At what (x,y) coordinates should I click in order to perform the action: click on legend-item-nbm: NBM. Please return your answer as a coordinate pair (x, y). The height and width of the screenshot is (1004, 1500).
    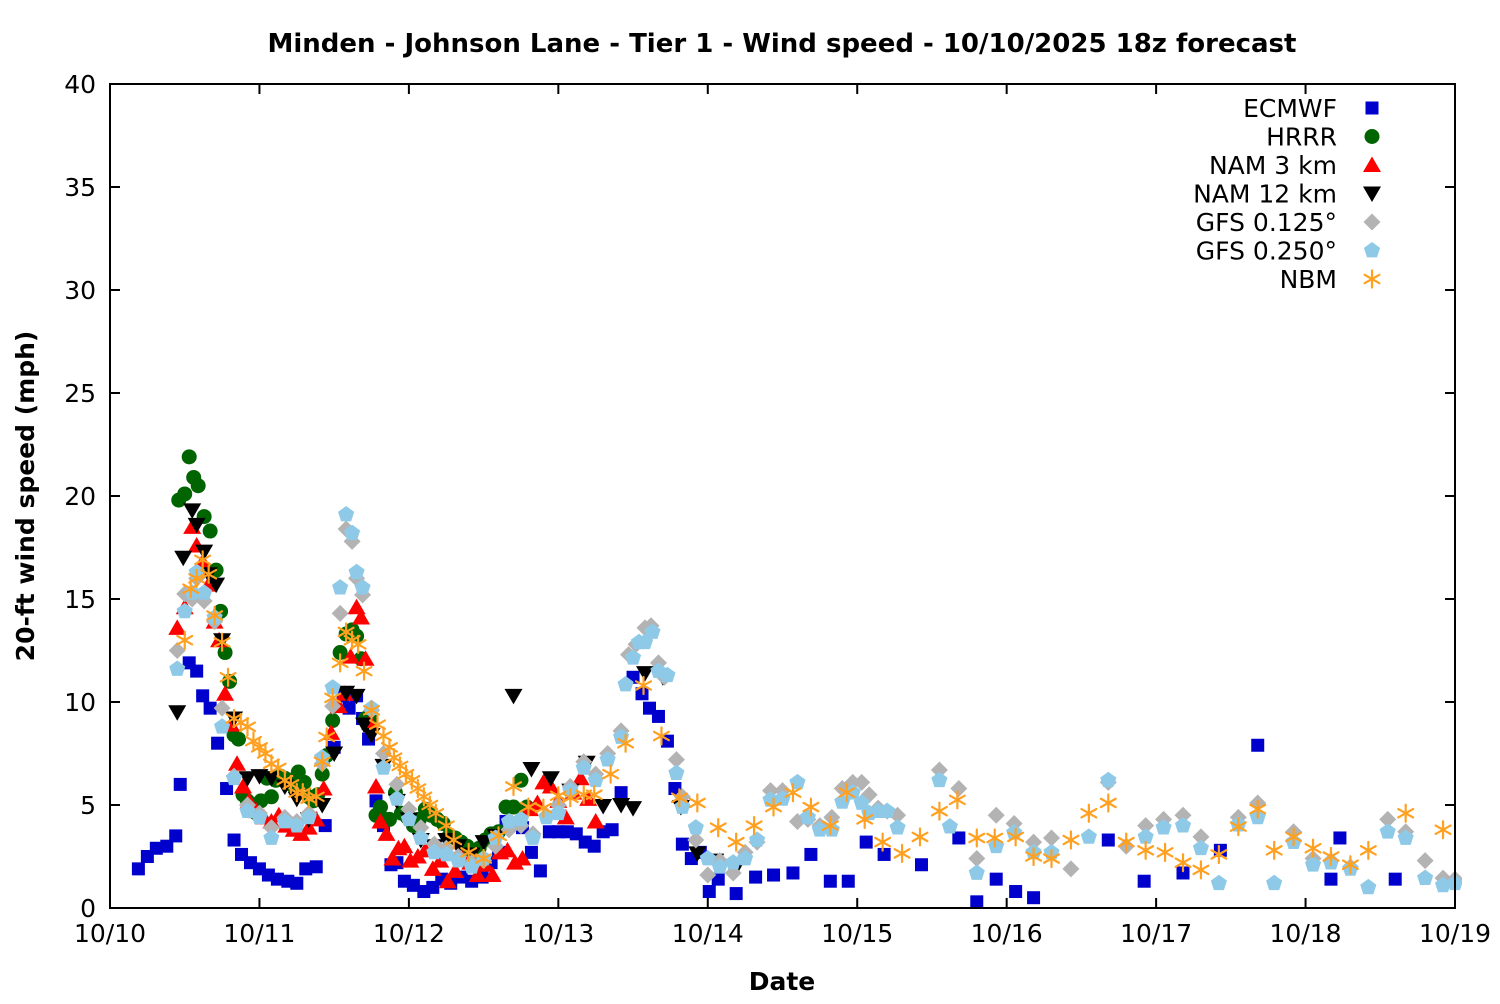
    Looking at the image, I should click on (1330, 279).